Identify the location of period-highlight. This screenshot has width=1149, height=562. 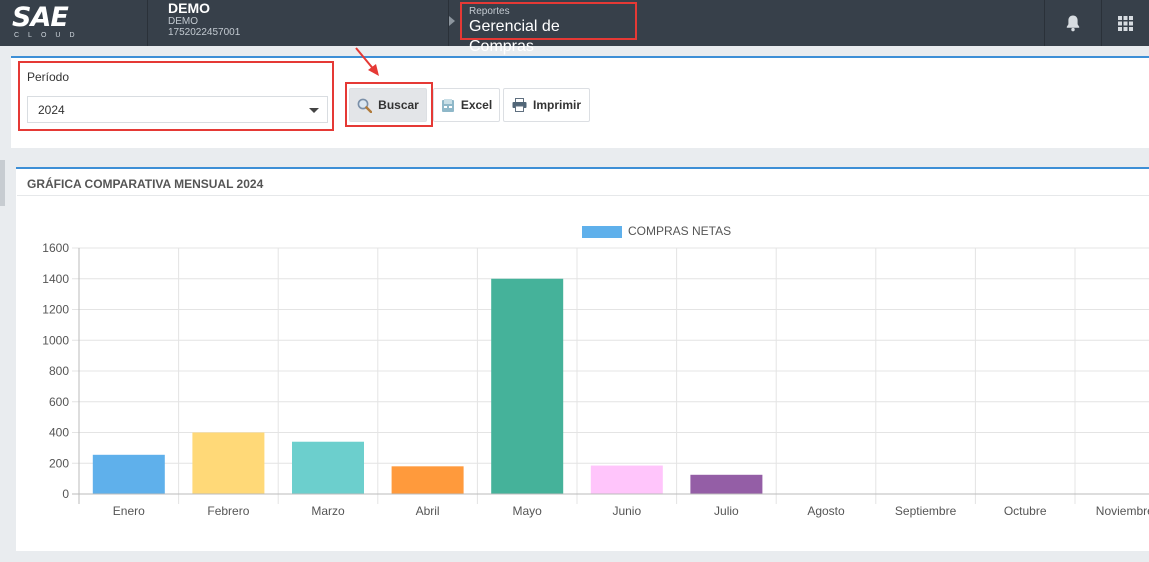
(176, 96).